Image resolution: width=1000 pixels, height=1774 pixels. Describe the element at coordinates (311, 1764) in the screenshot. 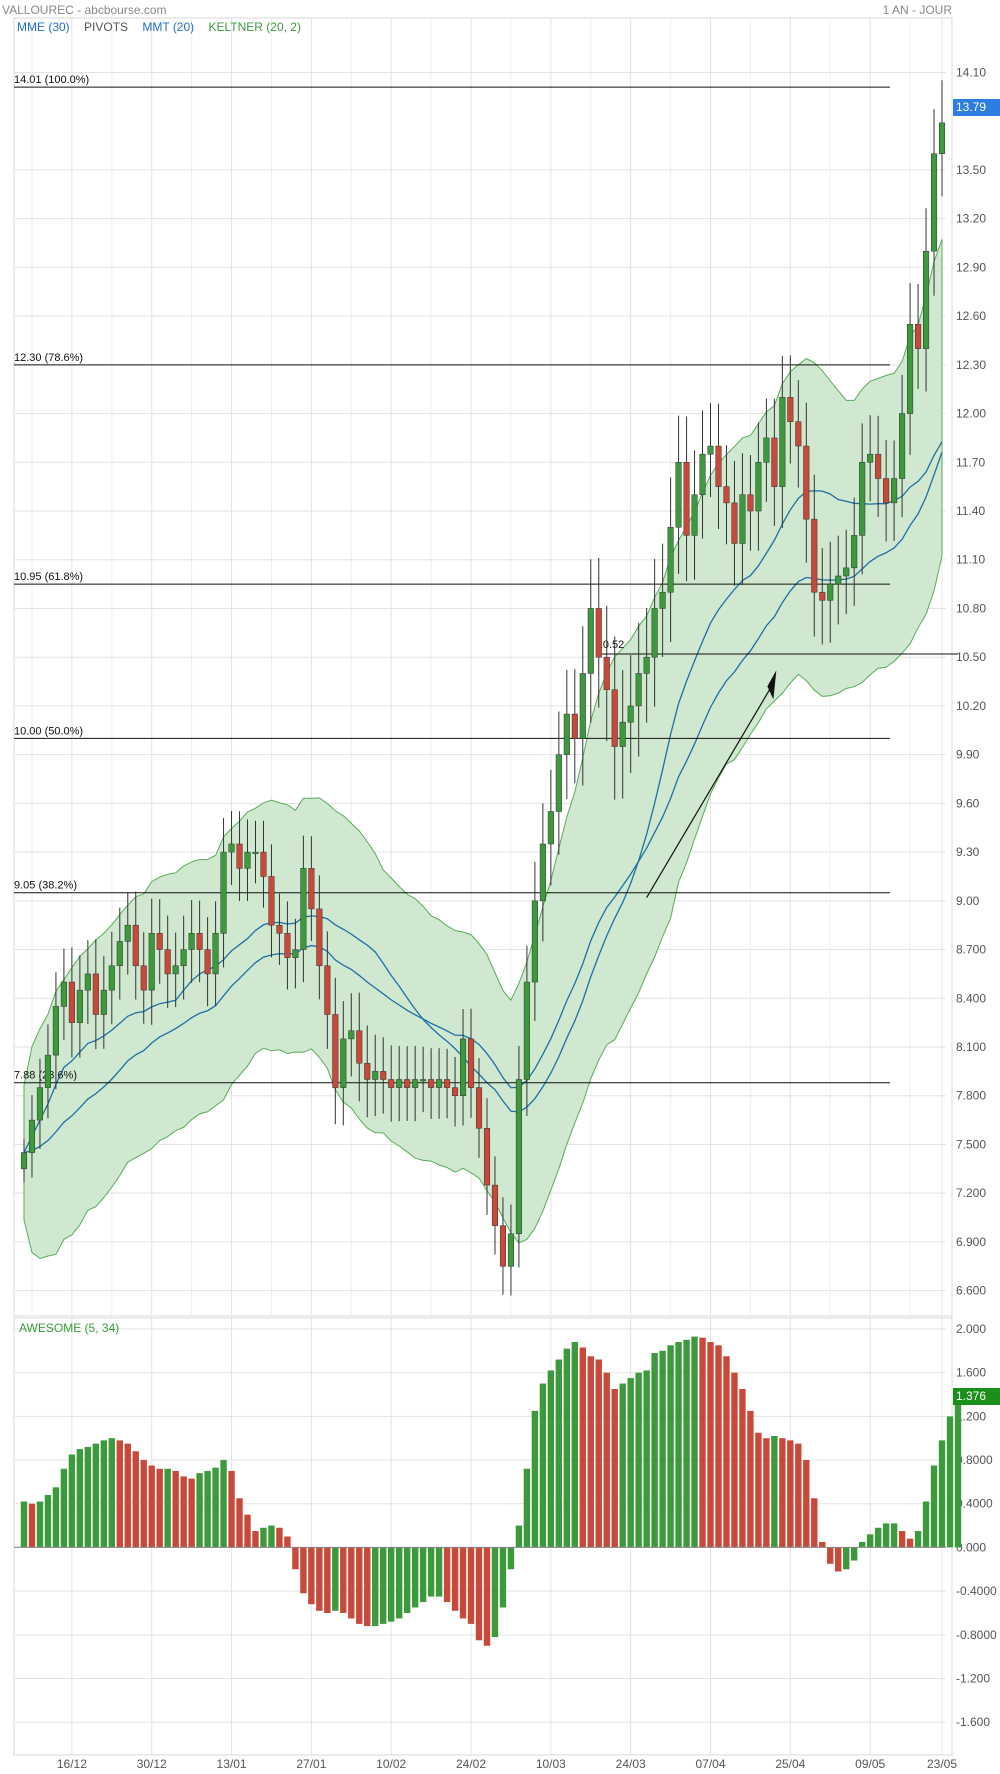

I see `x-tick-label: 27/01` at that location.